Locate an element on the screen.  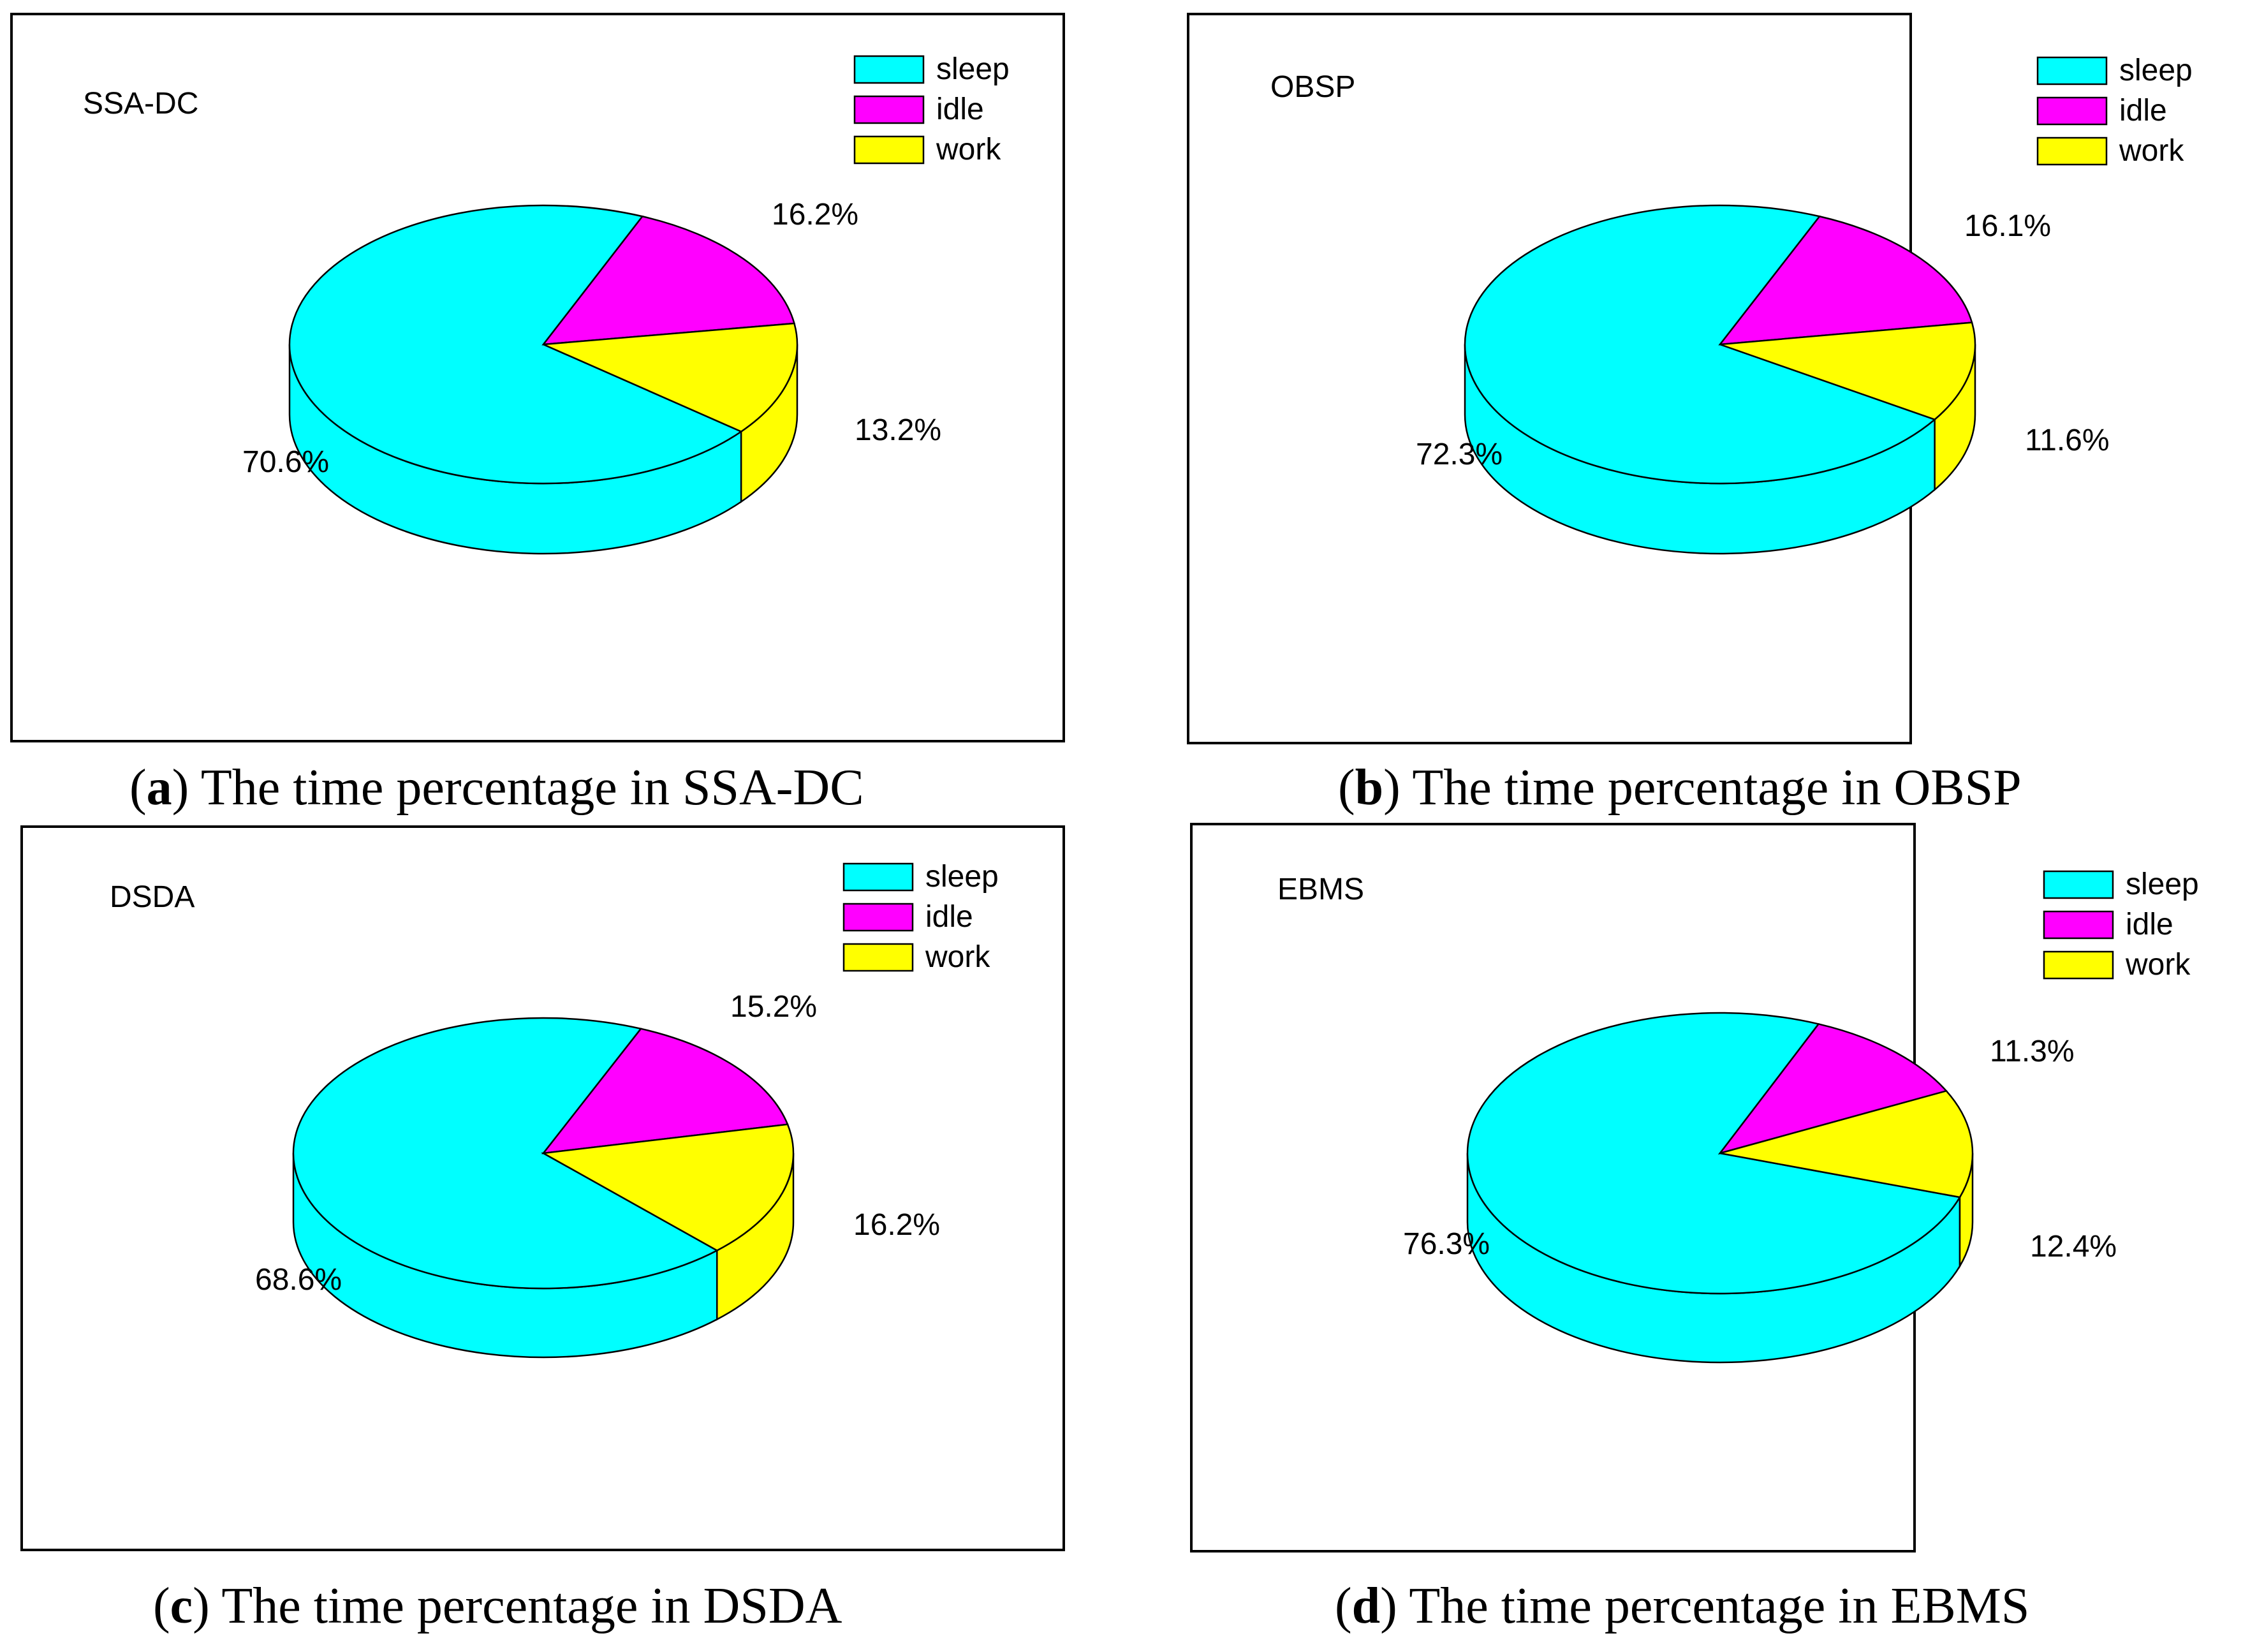
caption-a: (a) The time percentage in SSA-DC is located at coordinates (496, 788).